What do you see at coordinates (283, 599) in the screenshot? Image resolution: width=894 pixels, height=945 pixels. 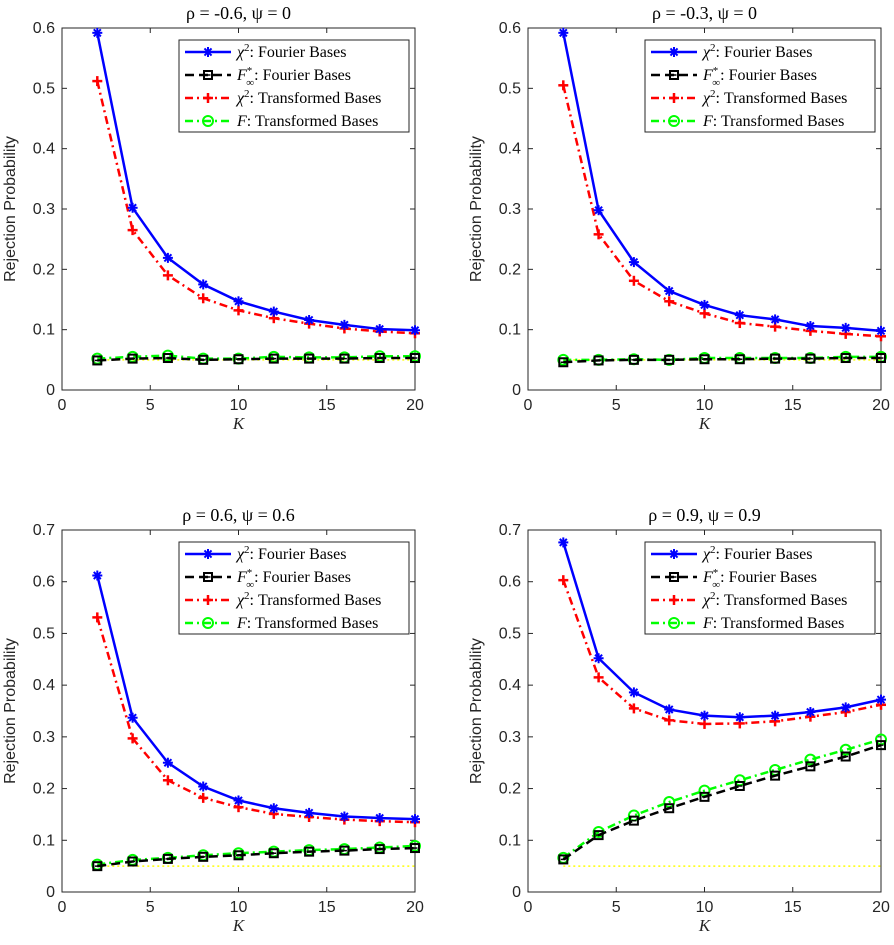 I see `legend-entry: χ2: Transformed Bases` at bounding box center [283, 599].